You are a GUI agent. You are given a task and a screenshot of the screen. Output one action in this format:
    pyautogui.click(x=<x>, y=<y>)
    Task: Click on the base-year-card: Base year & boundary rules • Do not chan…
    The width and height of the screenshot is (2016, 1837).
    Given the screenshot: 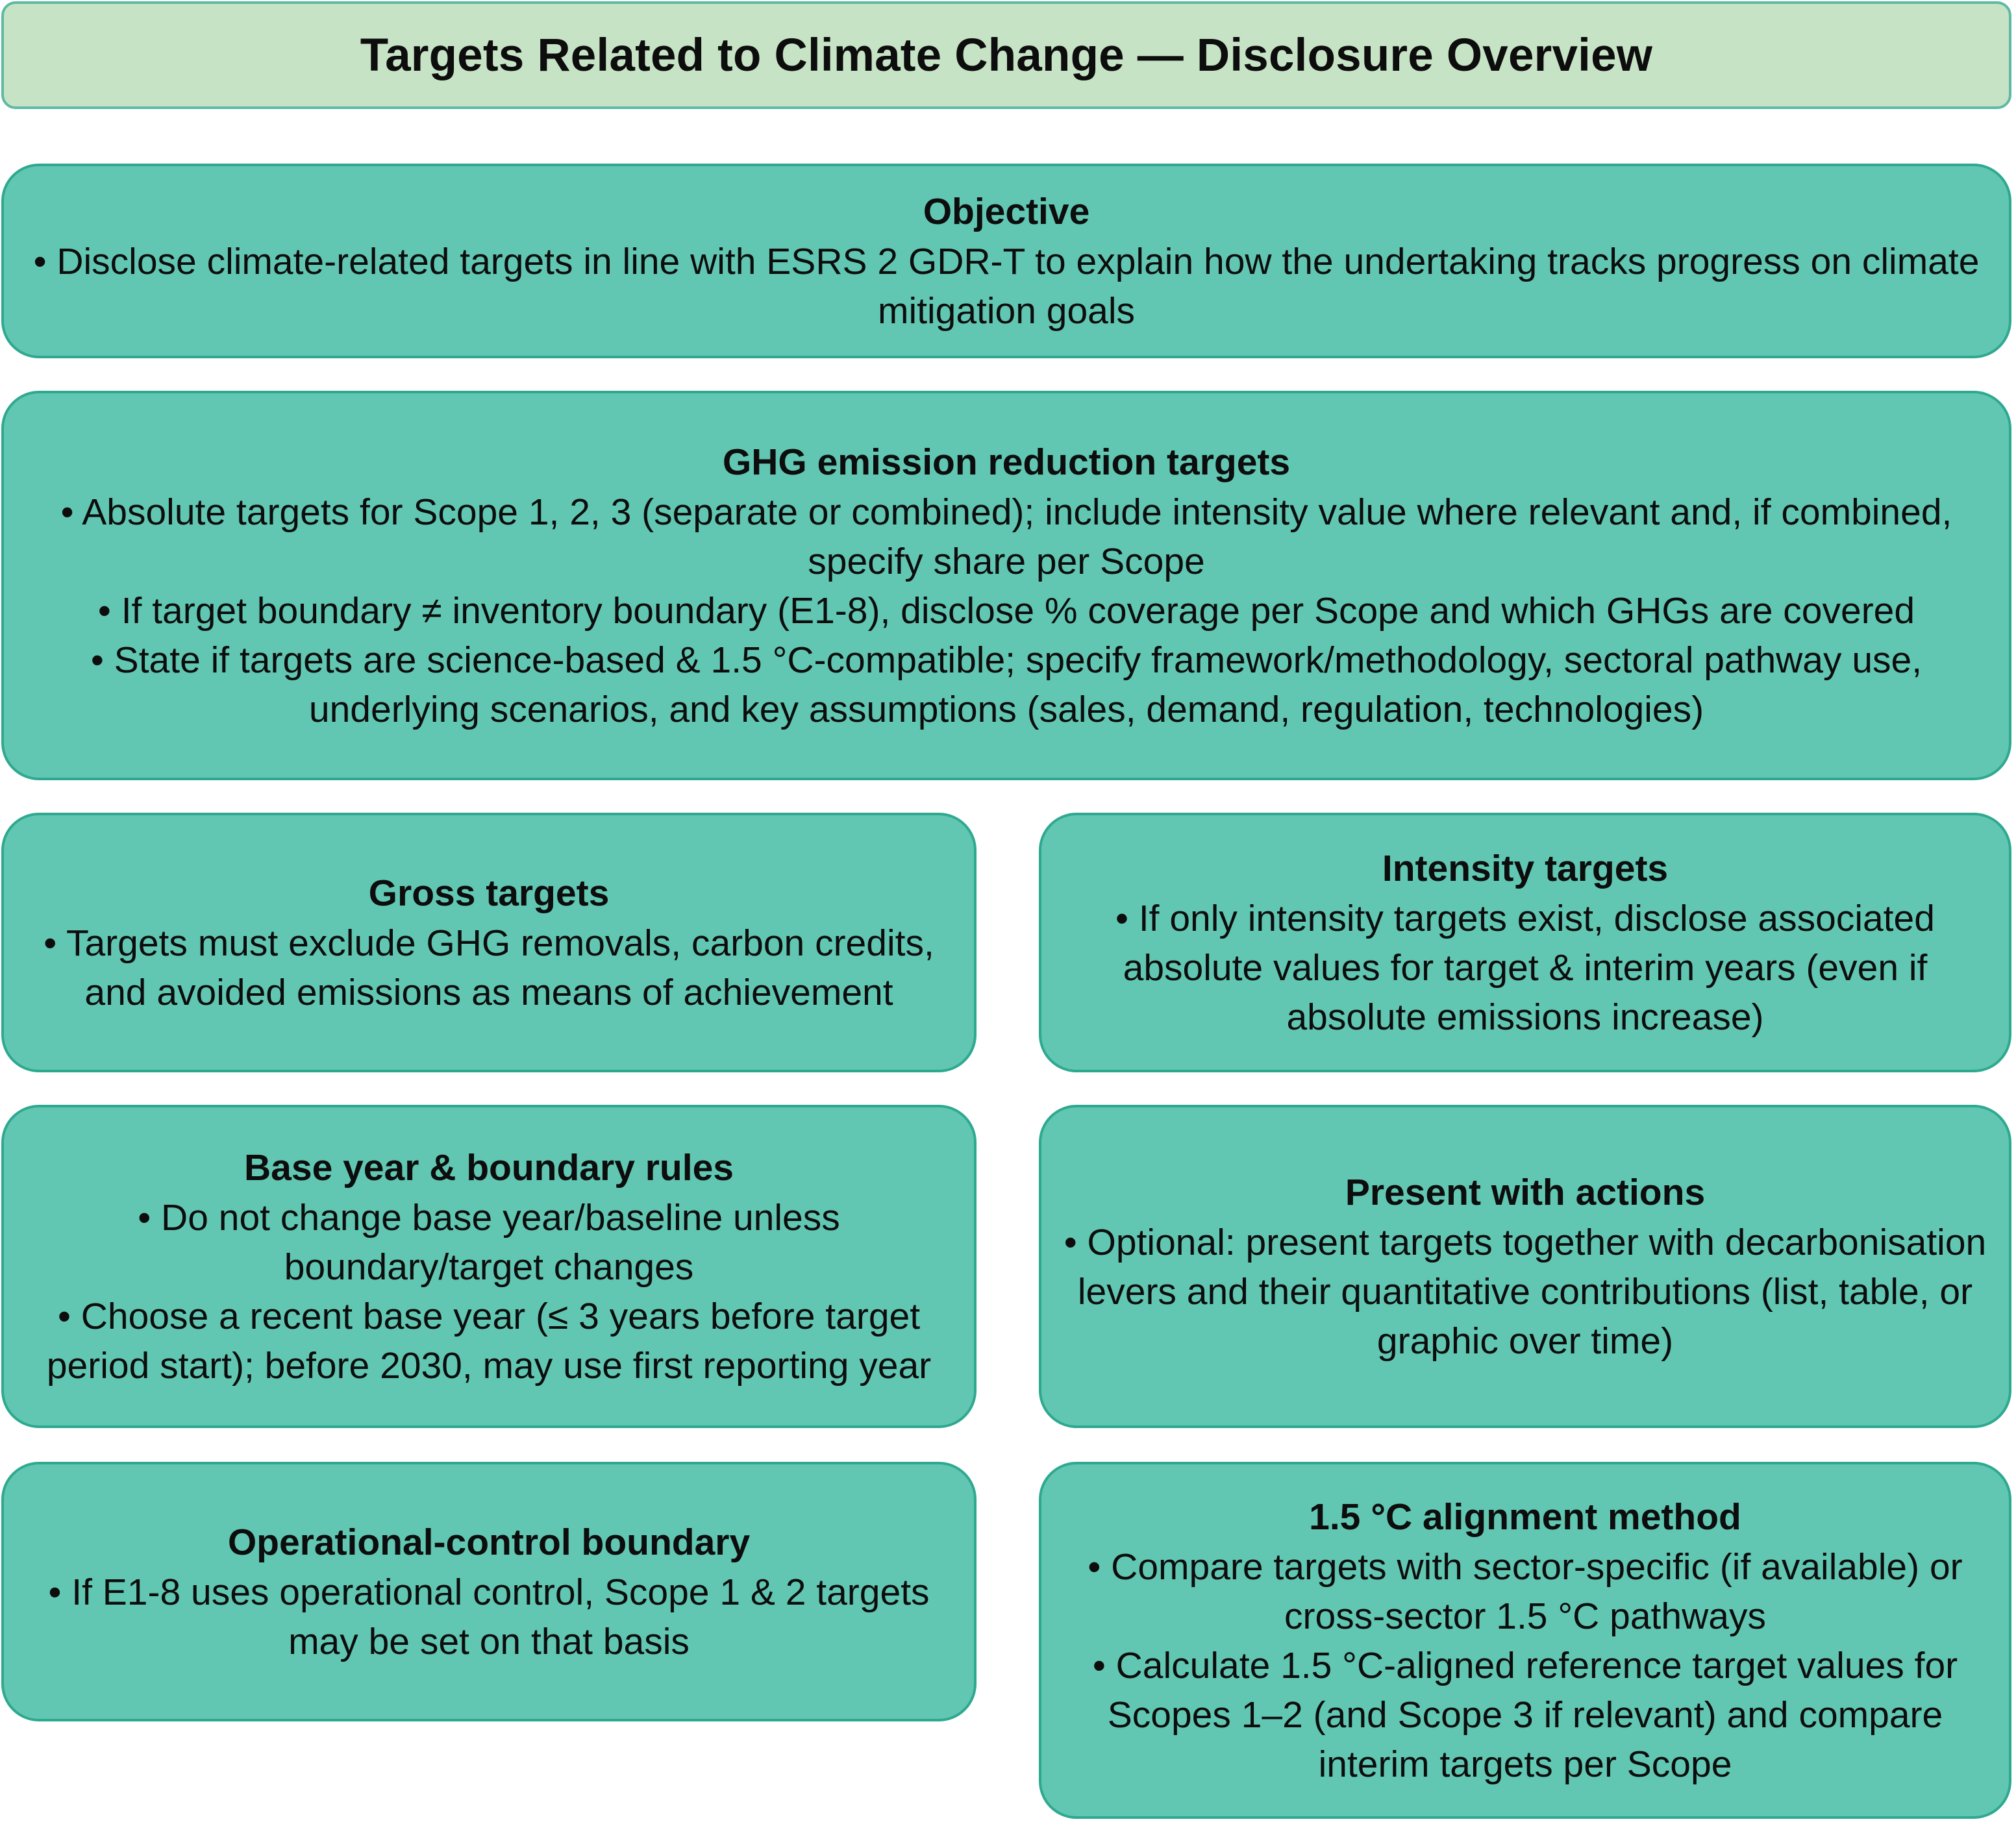 What is the action you would take?
    pyautogui.click(x=489, y=1266)
    